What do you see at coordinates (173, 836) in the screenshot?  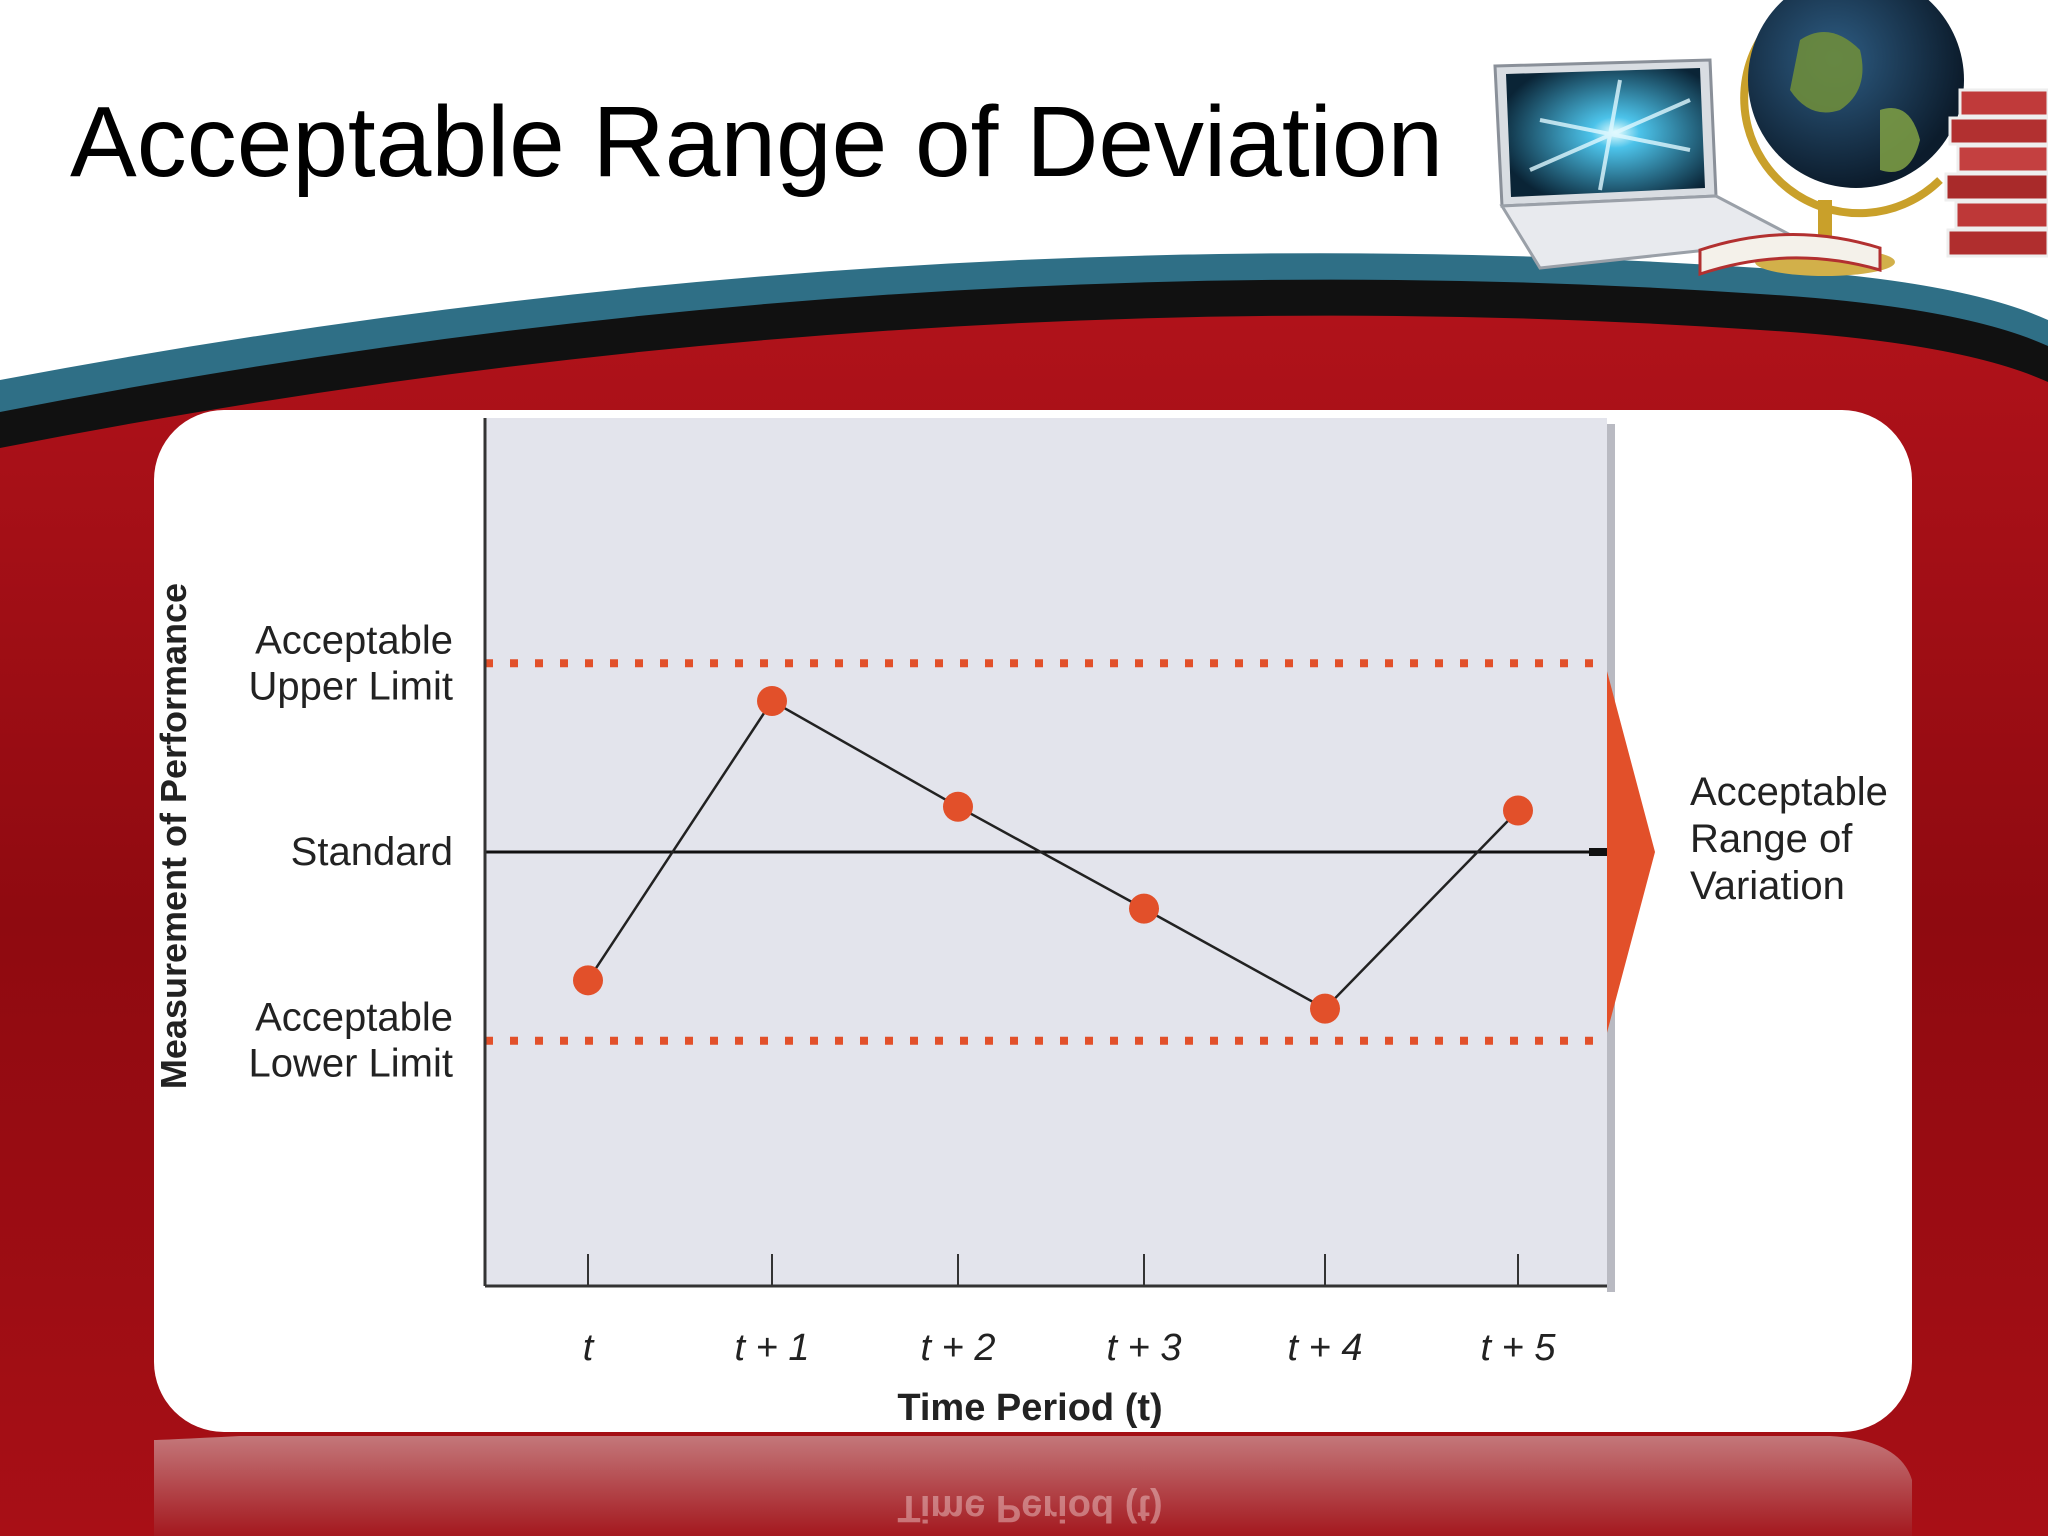 I see `y-axis-label: Measurement of Performance` at bounding box center [173, 836].